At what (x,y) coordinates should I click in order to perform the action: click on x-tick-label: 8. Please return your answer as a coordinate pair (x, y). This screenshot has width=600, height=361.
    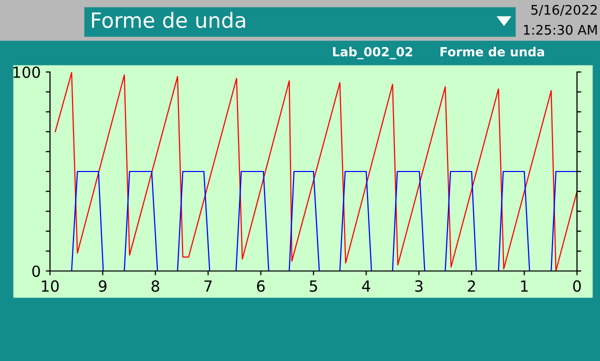
    Looking at the image, I should click on (156, 286).